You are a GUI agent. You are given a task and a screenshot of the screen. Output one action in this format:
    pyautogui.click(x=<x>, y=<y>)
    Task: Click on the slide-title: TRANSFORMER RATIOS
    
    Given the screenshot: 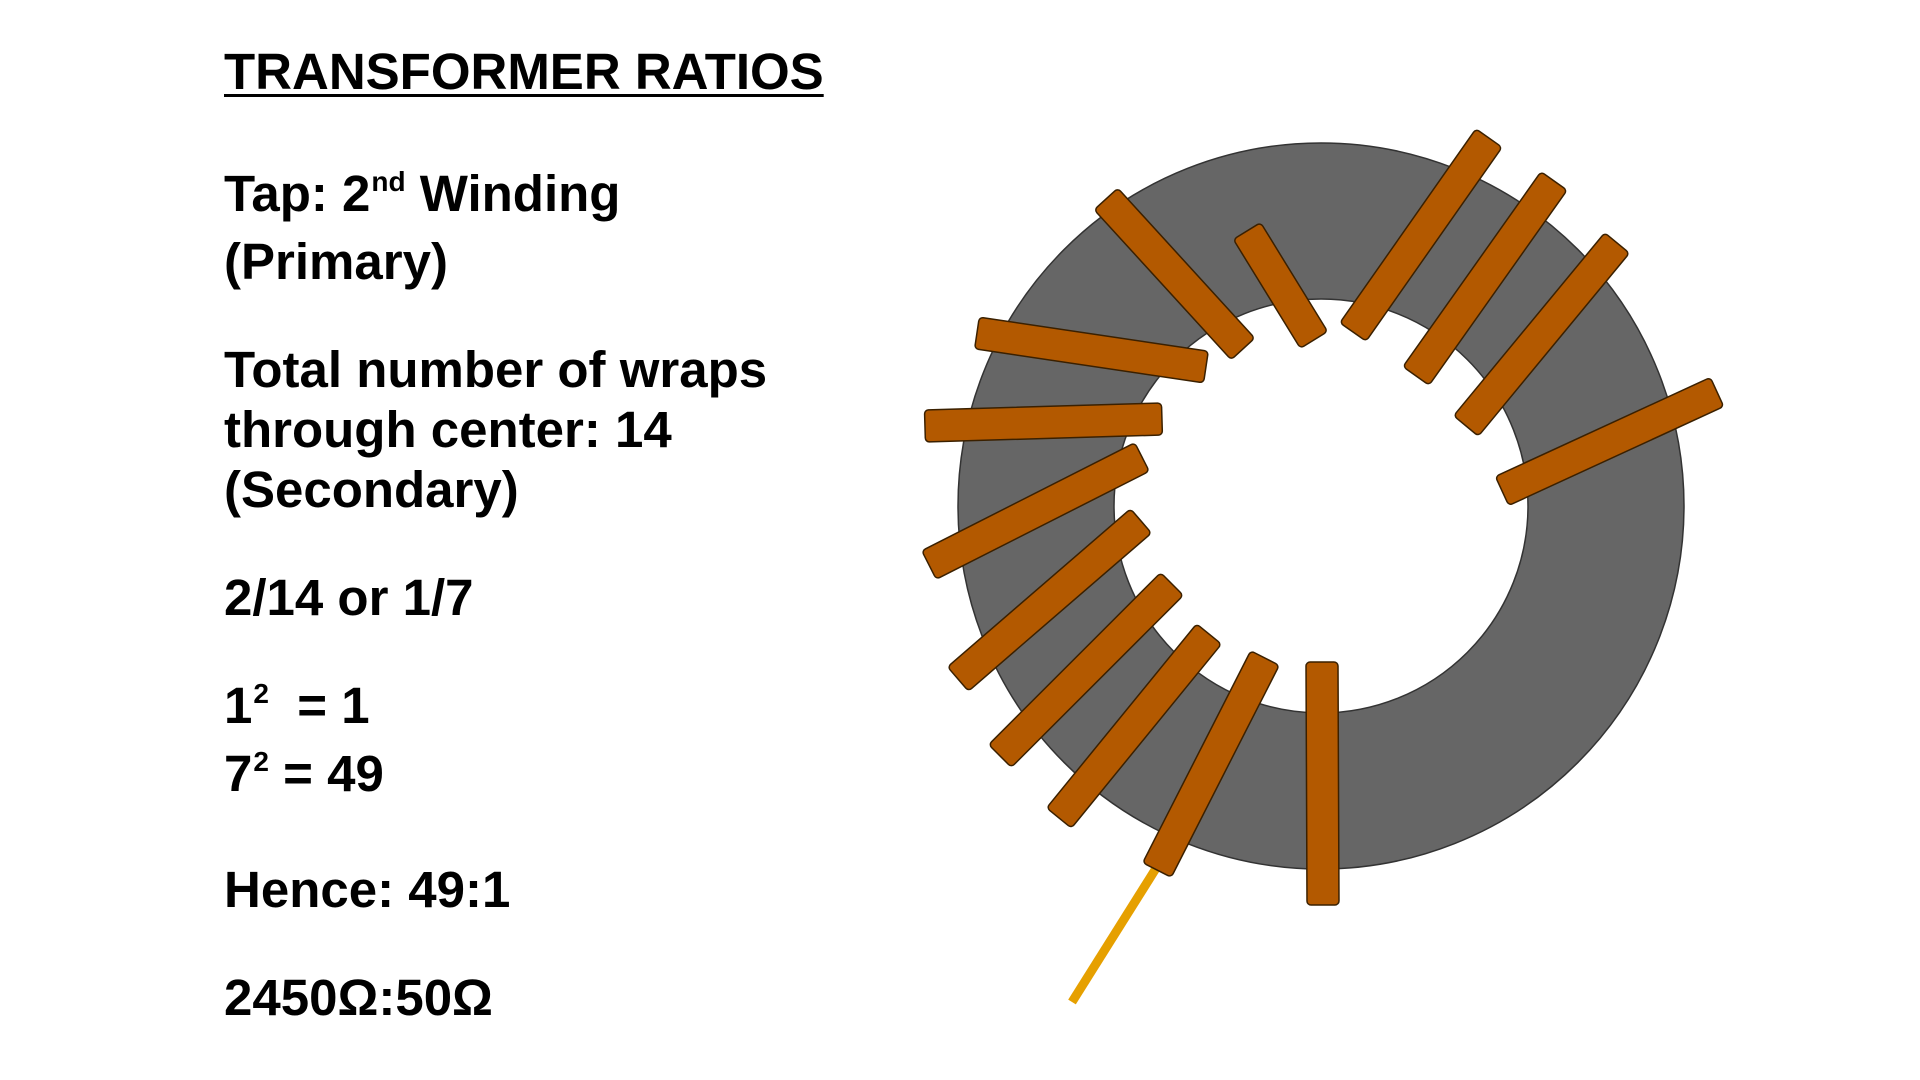 What is the action you would take?
    pyautogui.click(x=524, y=71)
    